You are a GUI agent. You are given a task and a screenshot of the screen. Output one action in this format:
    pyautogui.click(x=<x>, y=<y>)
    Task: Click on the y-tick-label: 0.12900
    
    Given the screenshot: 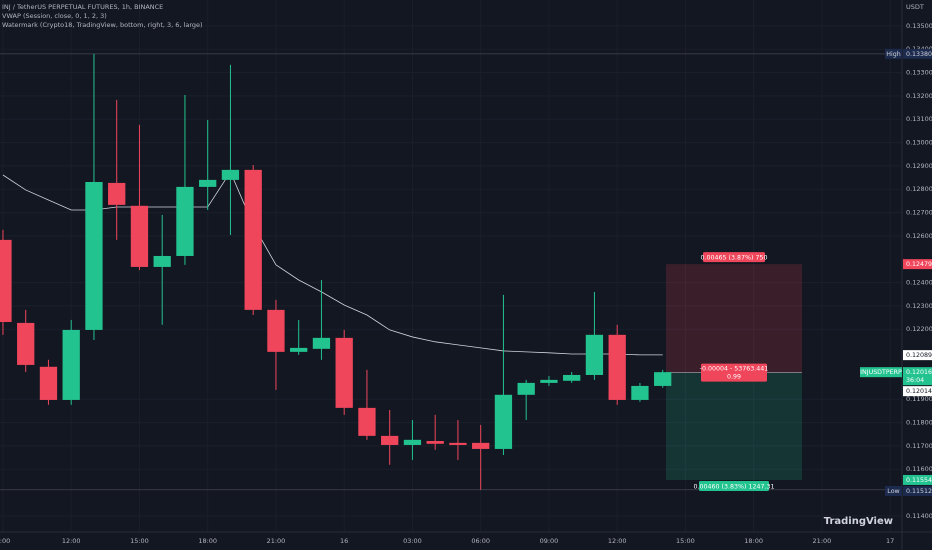 What is the action you would take?
    pyautogui.click(x=919, y=166)
    